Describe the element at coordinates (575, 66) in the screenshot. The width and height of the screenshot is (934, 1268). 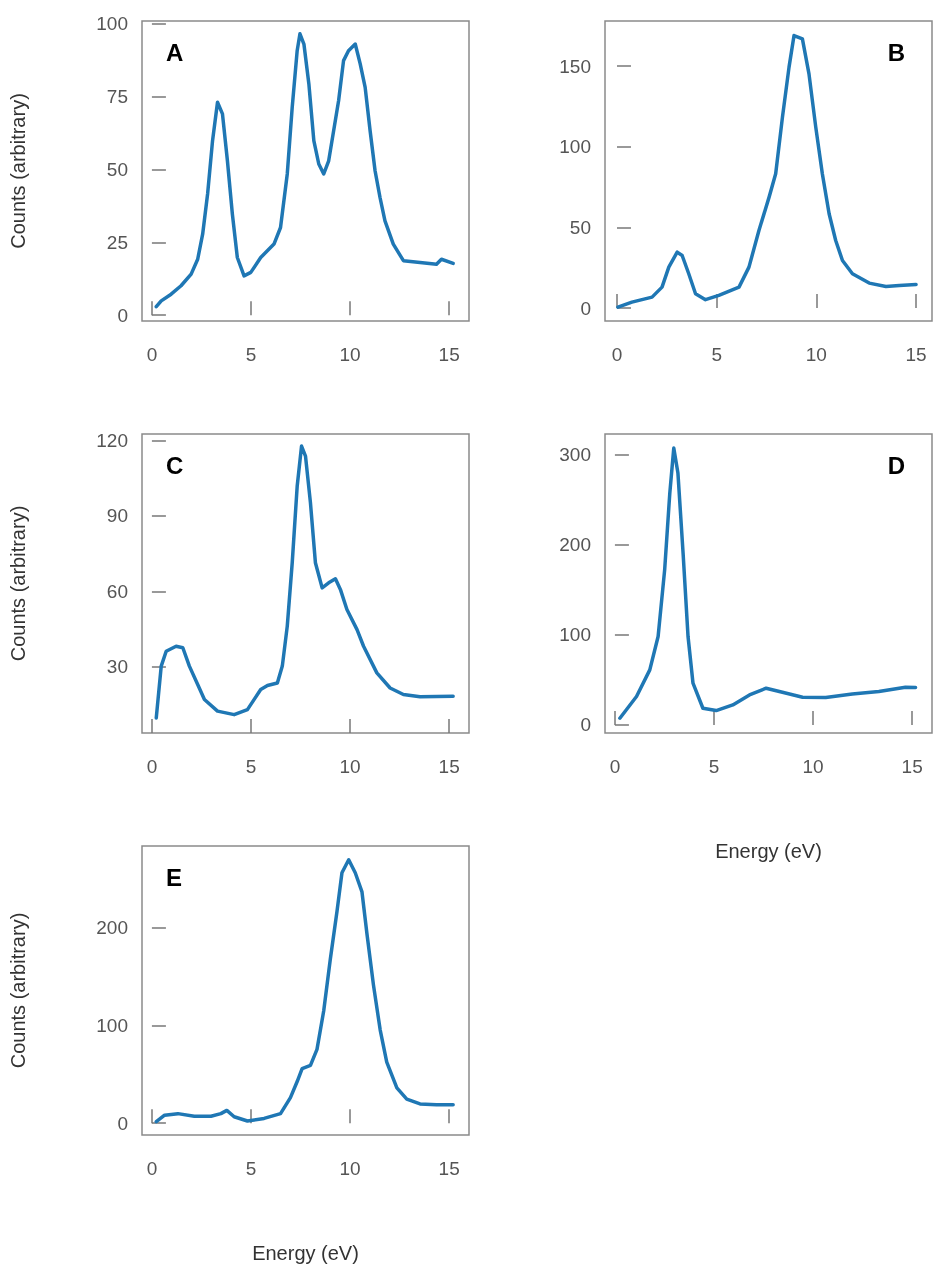
I see `y-tick-label: 150` at that location.